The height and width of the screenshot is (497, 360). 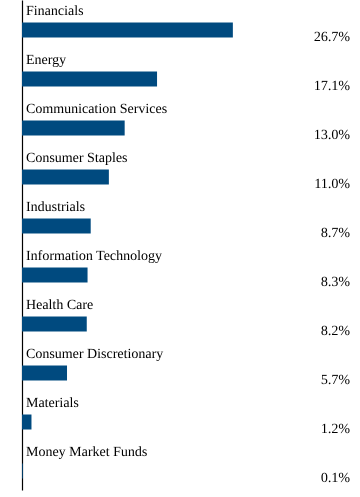 What do you see at coordinates (335, 331) in the screenshot?
I see `data-label: 8.2%` at bounding box center [335, 331].